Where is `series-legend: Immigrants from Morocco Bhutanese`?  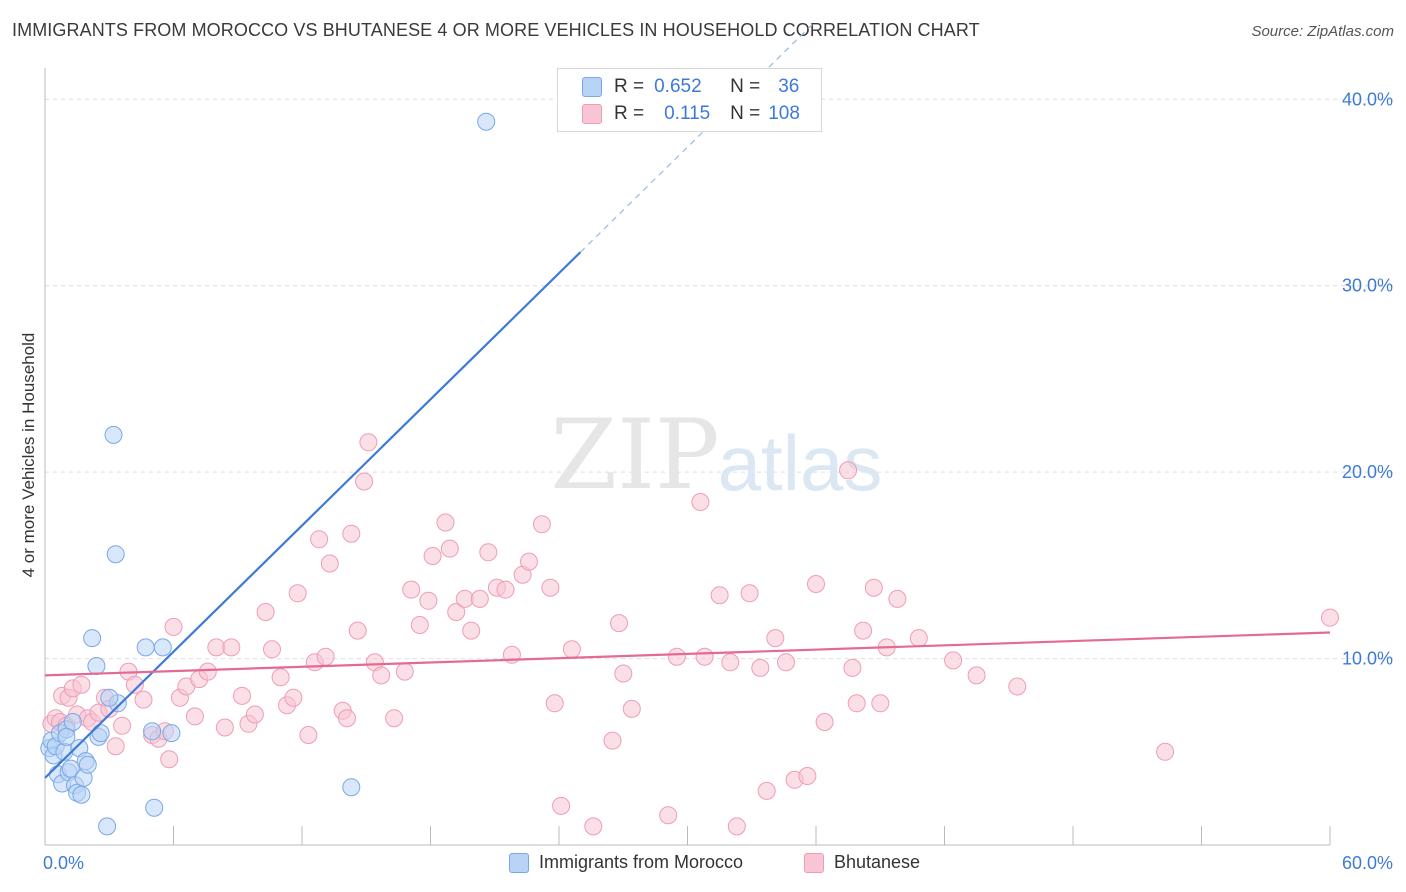 series-legend: Immigrants from Morocco Bhutanese is located at coordinates (703, 865).